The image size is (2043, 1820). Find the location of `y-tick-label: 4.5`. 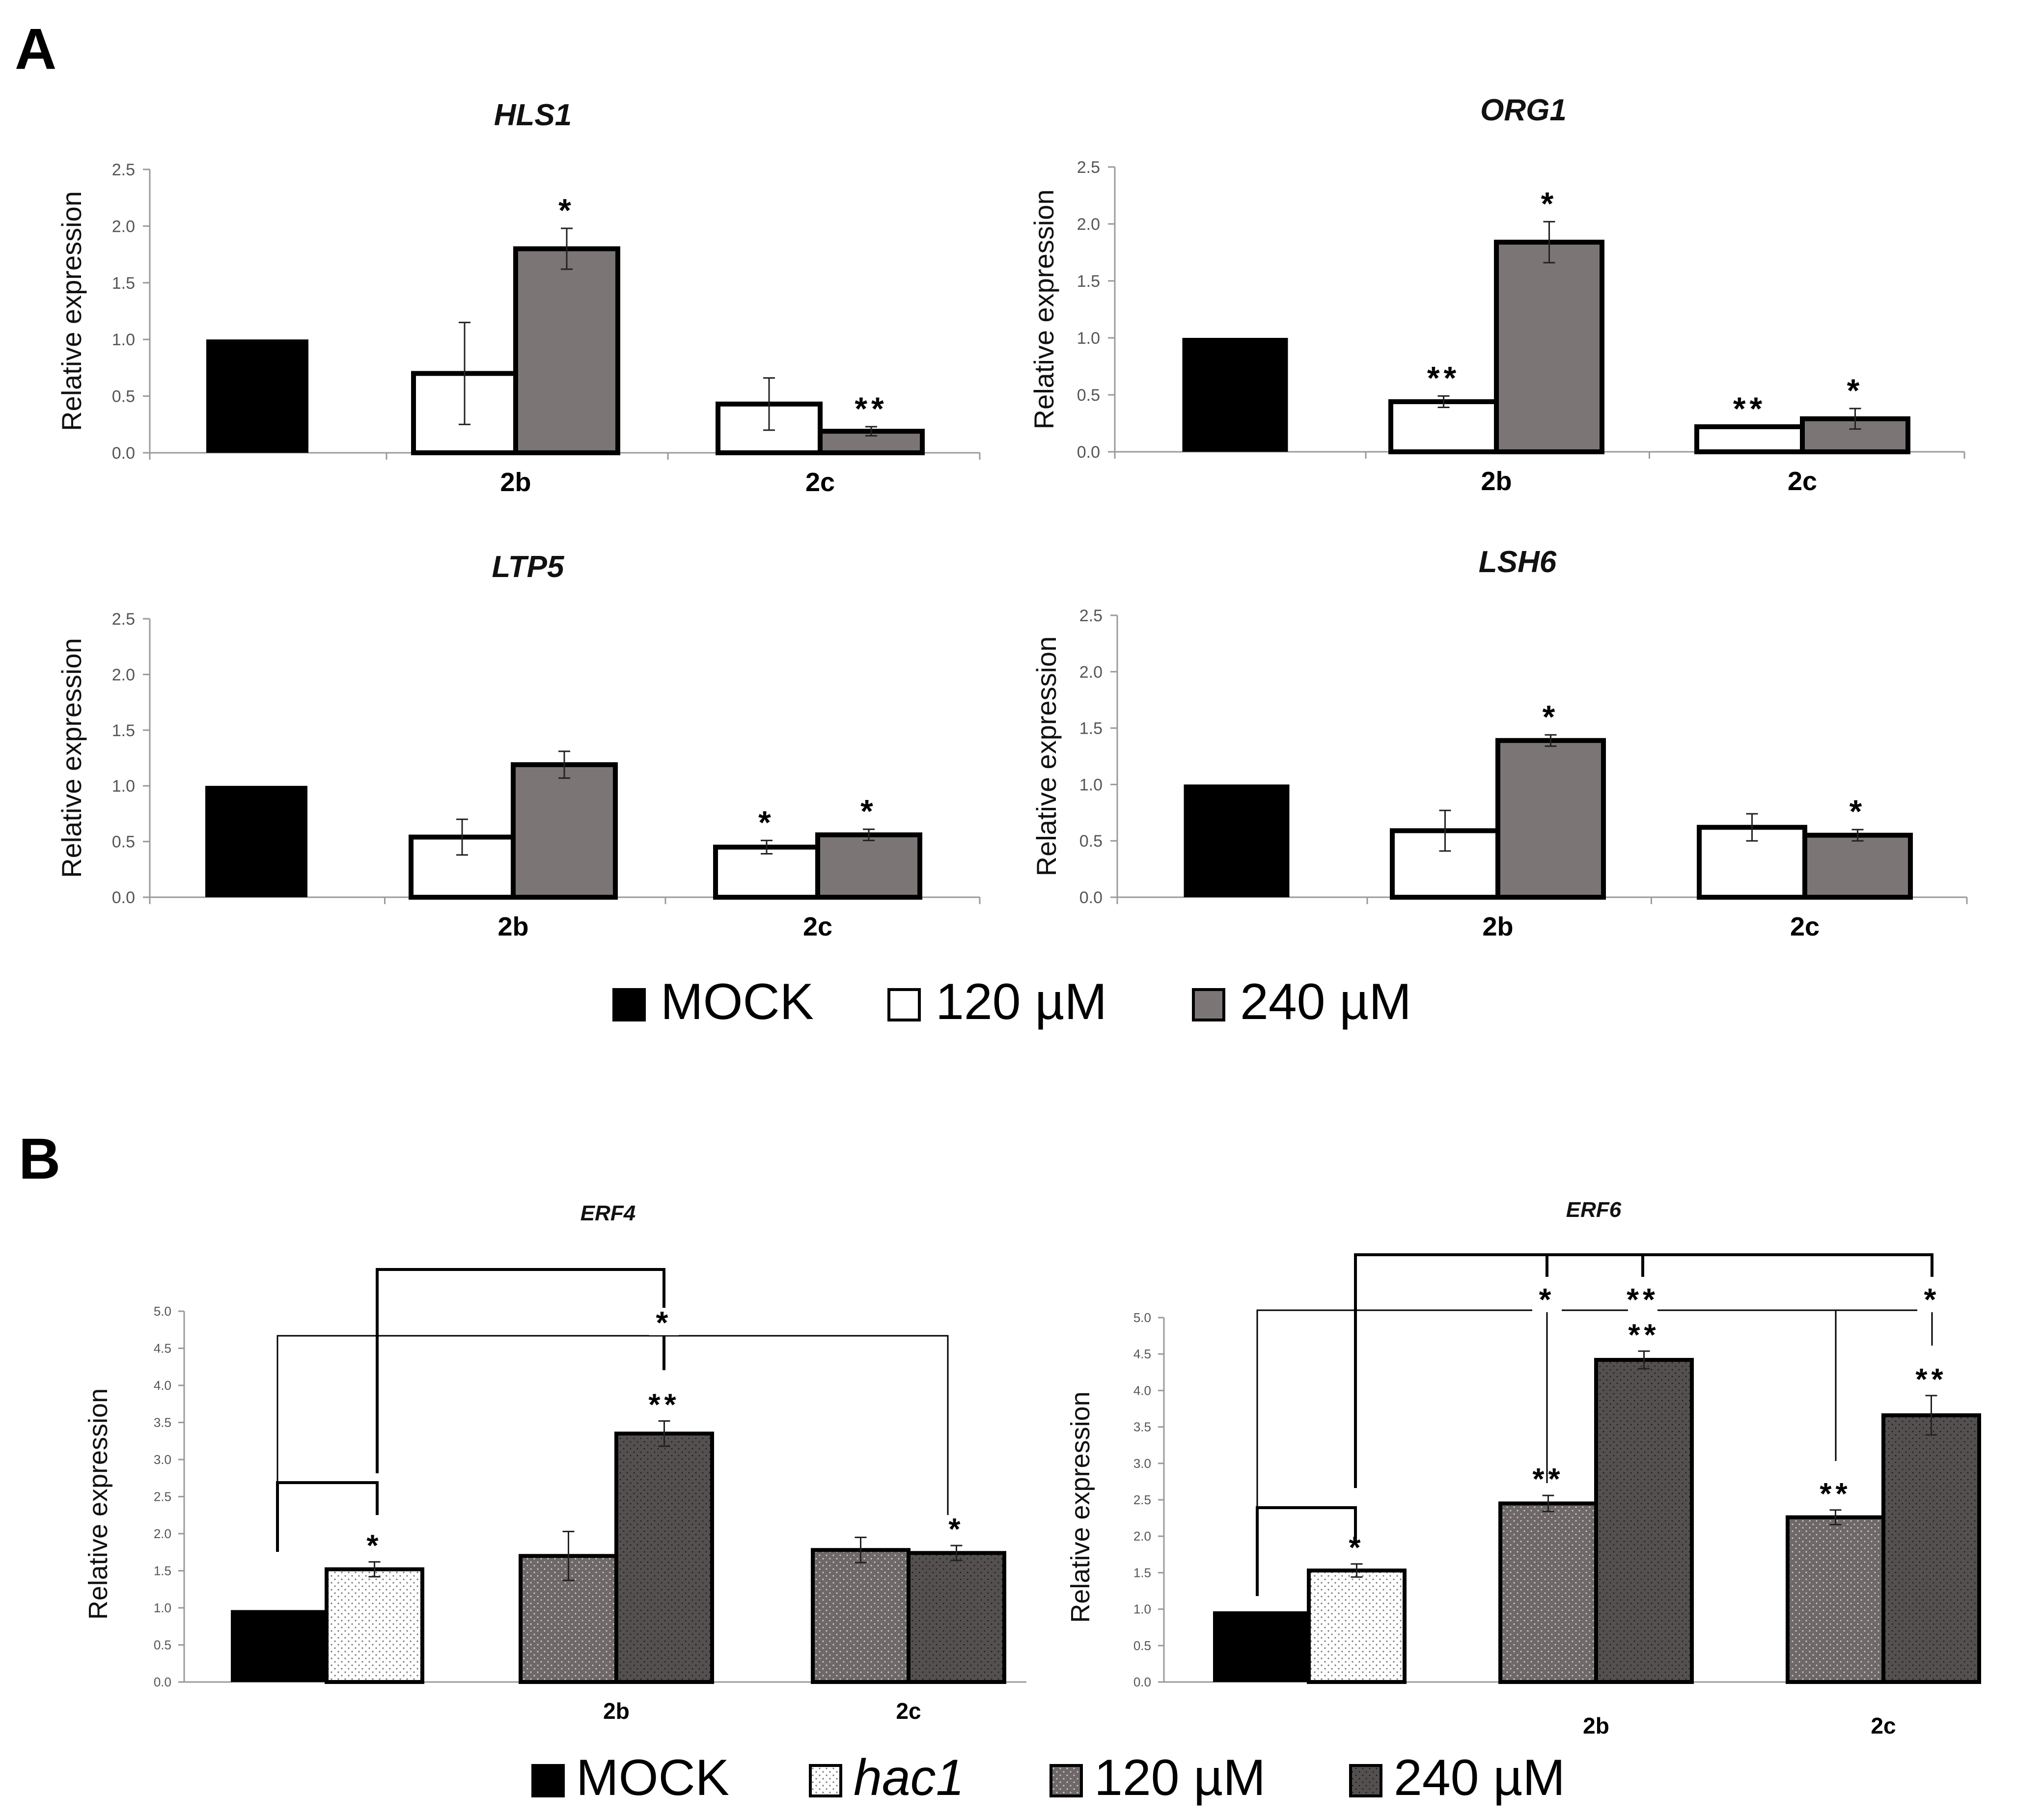

y-tick-label: 4.5 is located at coordinates (162, 1348).